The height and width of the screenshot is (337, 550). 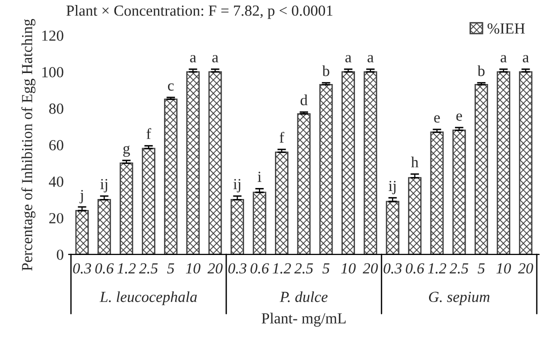 What do you see at coordinates (171, 87) in the screenshot?
I see `data-label: c` at bounding box center [171, 87].